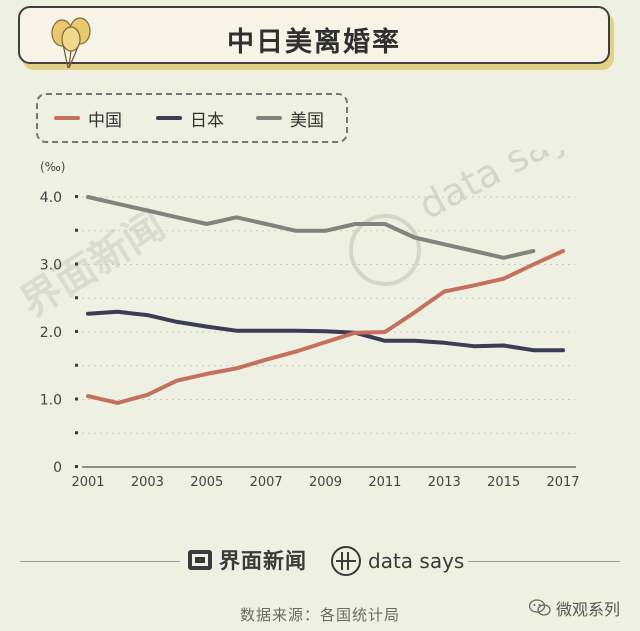 The width and height of the screenshot is (640, 631). What do you see at coordinates (87, 482) in the screenshot?
I see `x-tick-label: 2001` at bounding box center [87, 482].